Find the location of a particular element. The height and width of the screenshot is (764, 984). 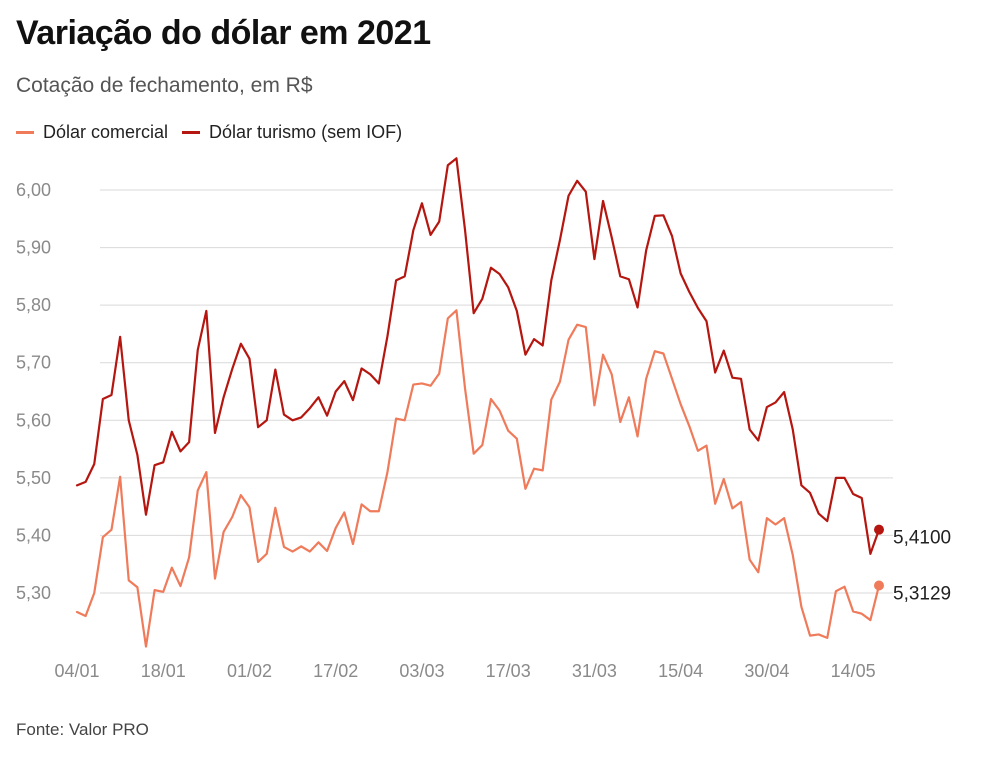

x-tick-label: 15/04 is located at coordinates (680, 671).